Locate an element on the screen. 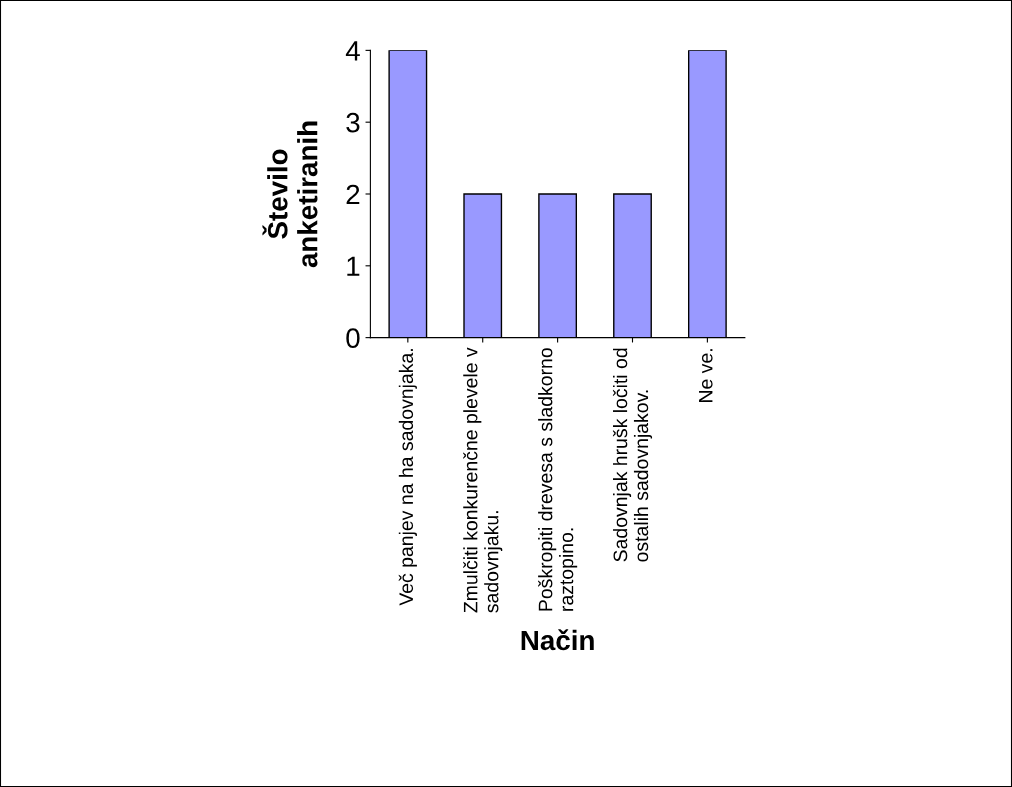  x-tick-label: Sadovnjak hrušk ločiti od ostalih sadovnjakov. is located at coordinates (632, 455).